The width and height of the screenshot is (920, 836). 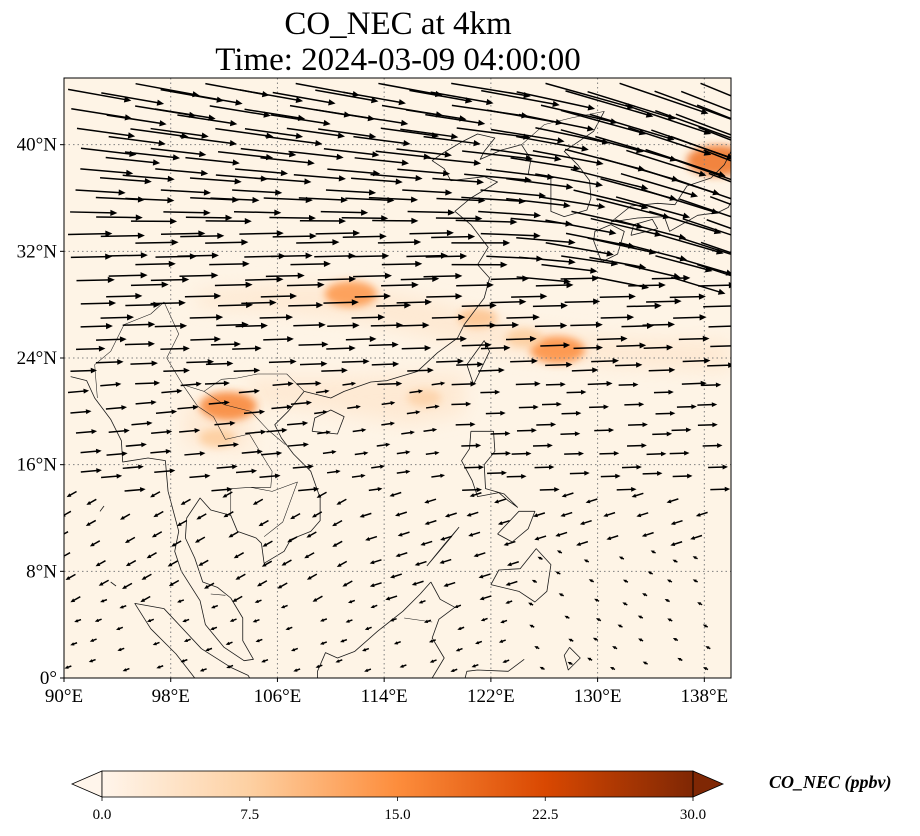 I want to click on lat-tick-label: 32°N, so click(x=37, y=251).